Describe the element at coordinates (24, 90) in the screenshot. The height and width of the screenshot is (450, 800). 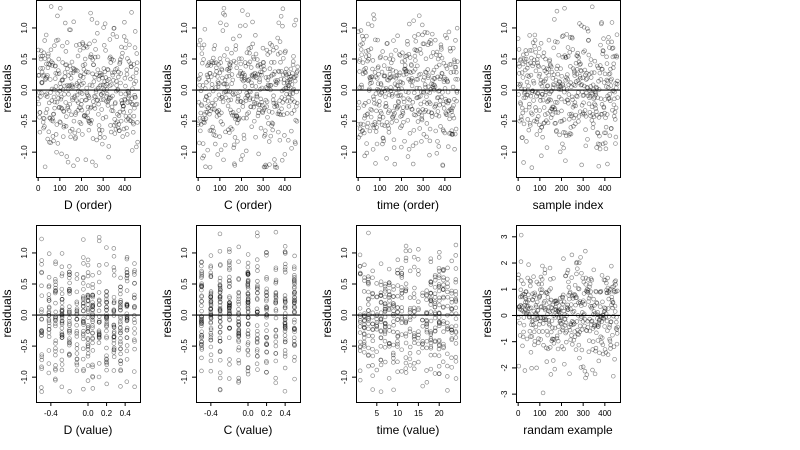
I see `y-tick-label: 0.0` at that location.